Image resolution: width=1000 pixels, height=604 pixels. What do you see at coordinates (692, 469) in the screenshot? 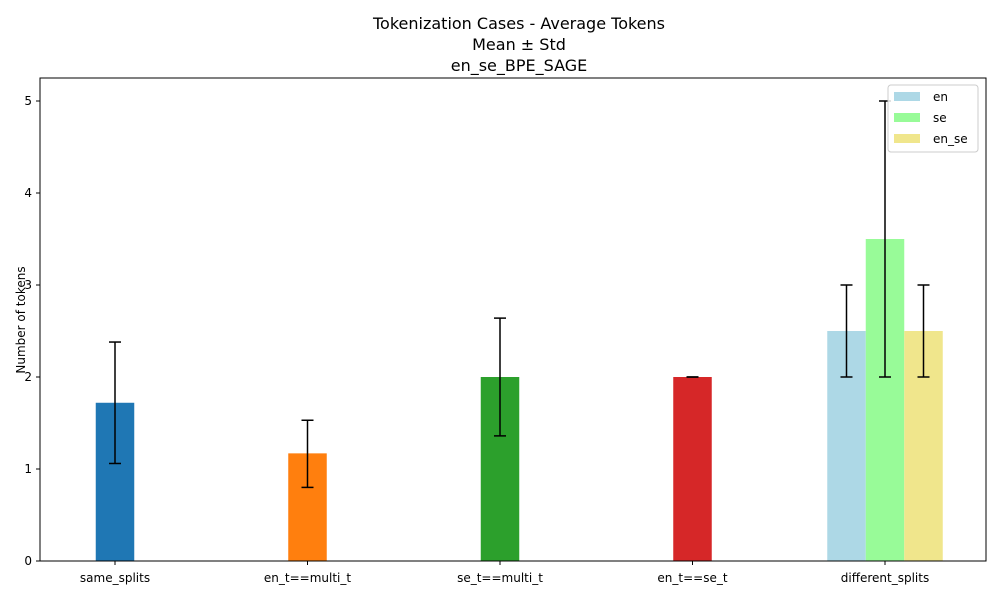
I see `bar-en-t-se-t` at bounding box center [692, 469].